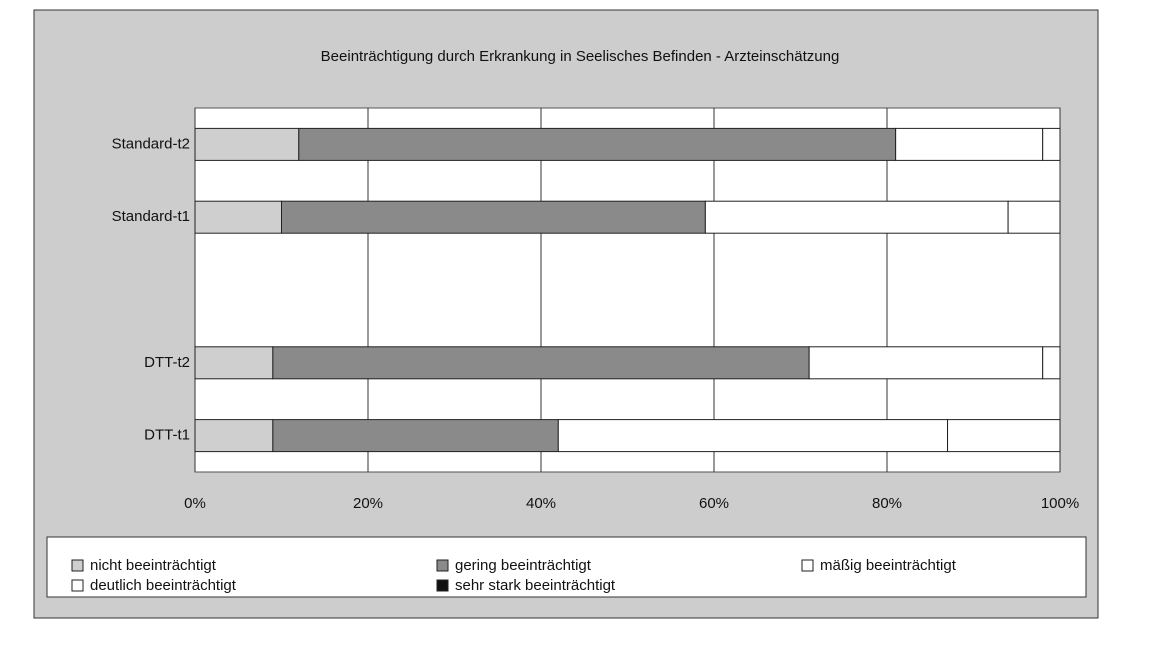  What do you see at coordinates (714, 503) in the screenshot?
I see `x-tick-label: 60%` at bounding box center [714, 503].